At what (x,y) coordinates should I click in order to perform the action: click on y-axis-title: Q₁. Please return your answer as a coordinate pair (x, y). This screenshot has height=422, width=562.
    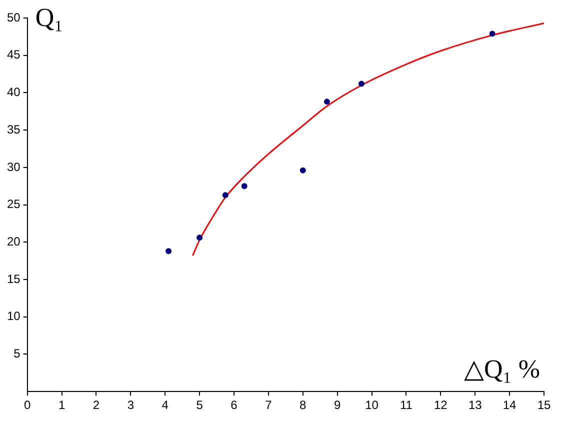
    Looking at the image, I should click on (49, 17).